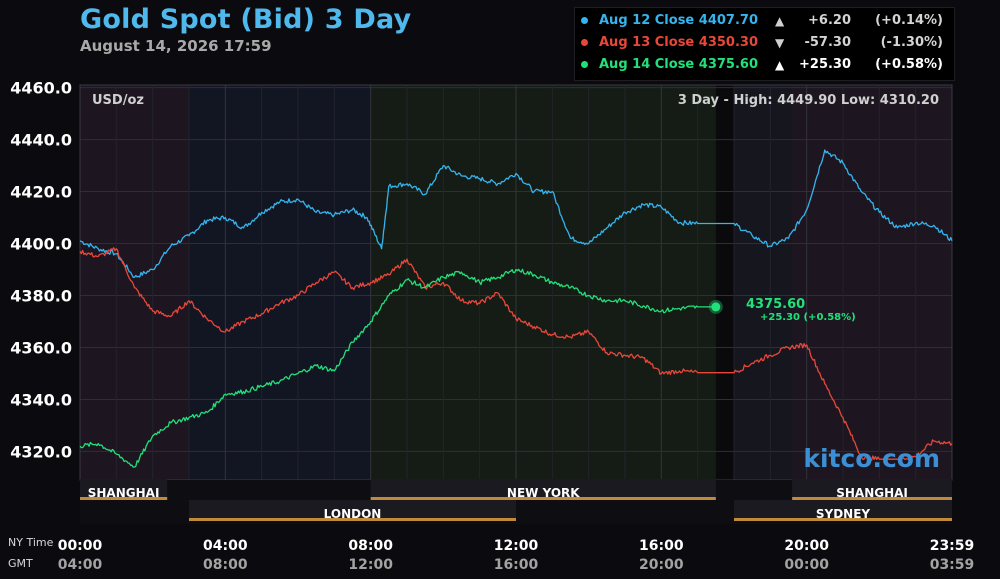 This screenshot has height=579, width=1000. I want to click on session-label: NEW YORK, so click(543, 493).